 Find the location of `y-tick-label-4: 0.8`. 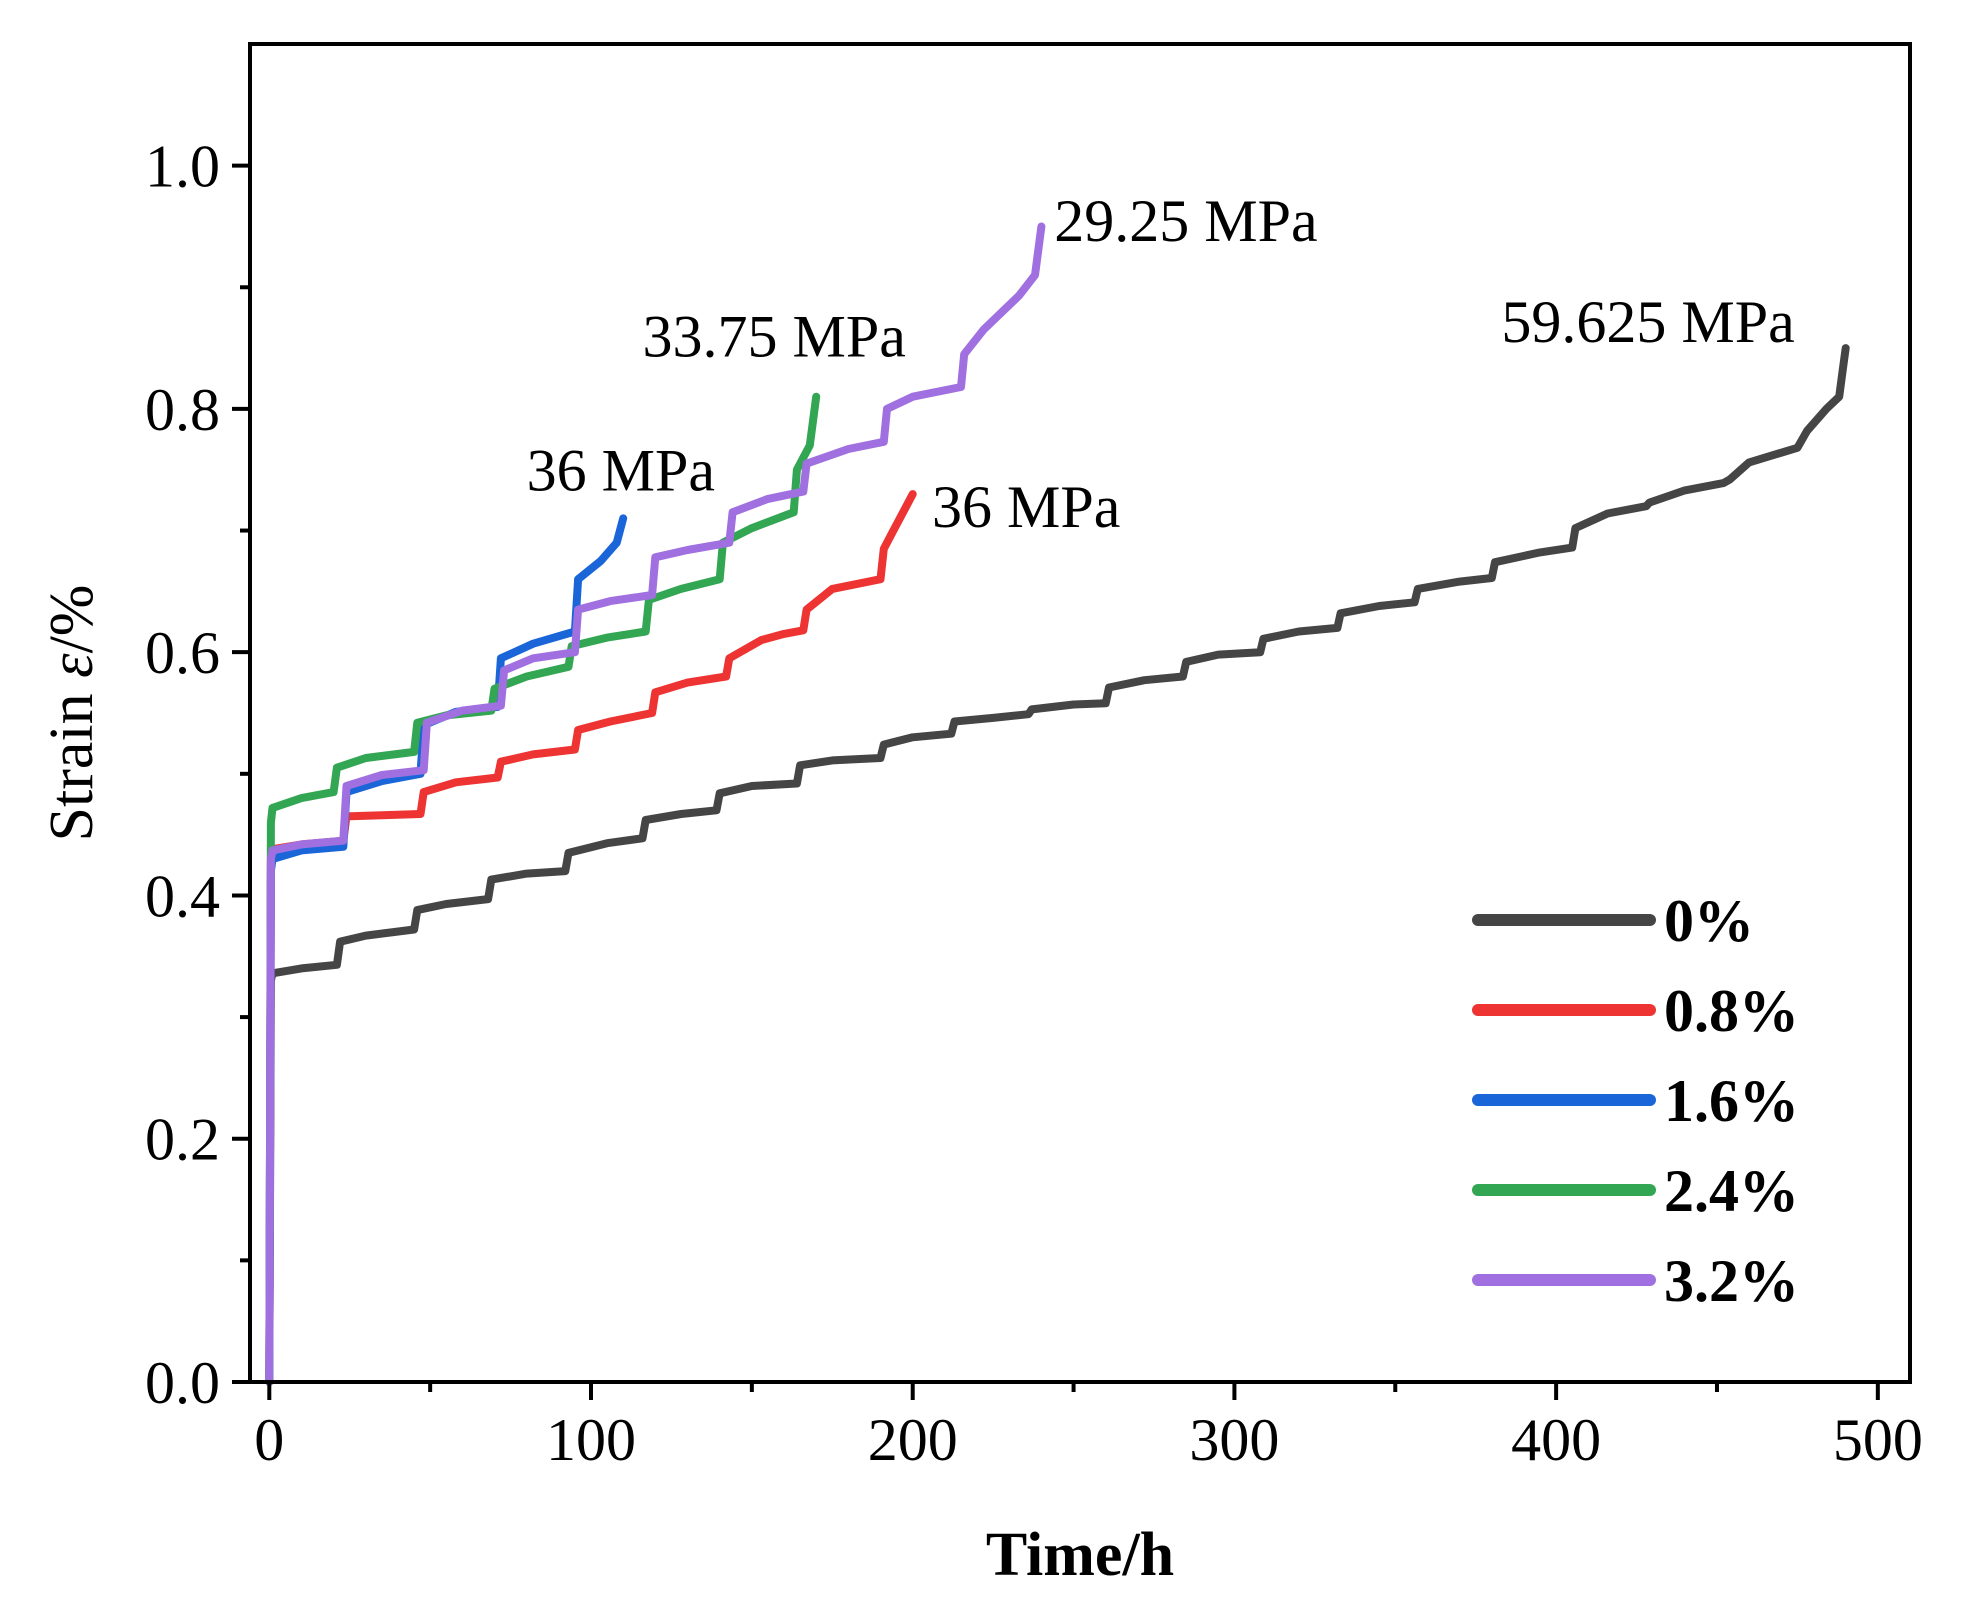

y-tick-label-4: 0.8 is located at coordinates (182, 410).